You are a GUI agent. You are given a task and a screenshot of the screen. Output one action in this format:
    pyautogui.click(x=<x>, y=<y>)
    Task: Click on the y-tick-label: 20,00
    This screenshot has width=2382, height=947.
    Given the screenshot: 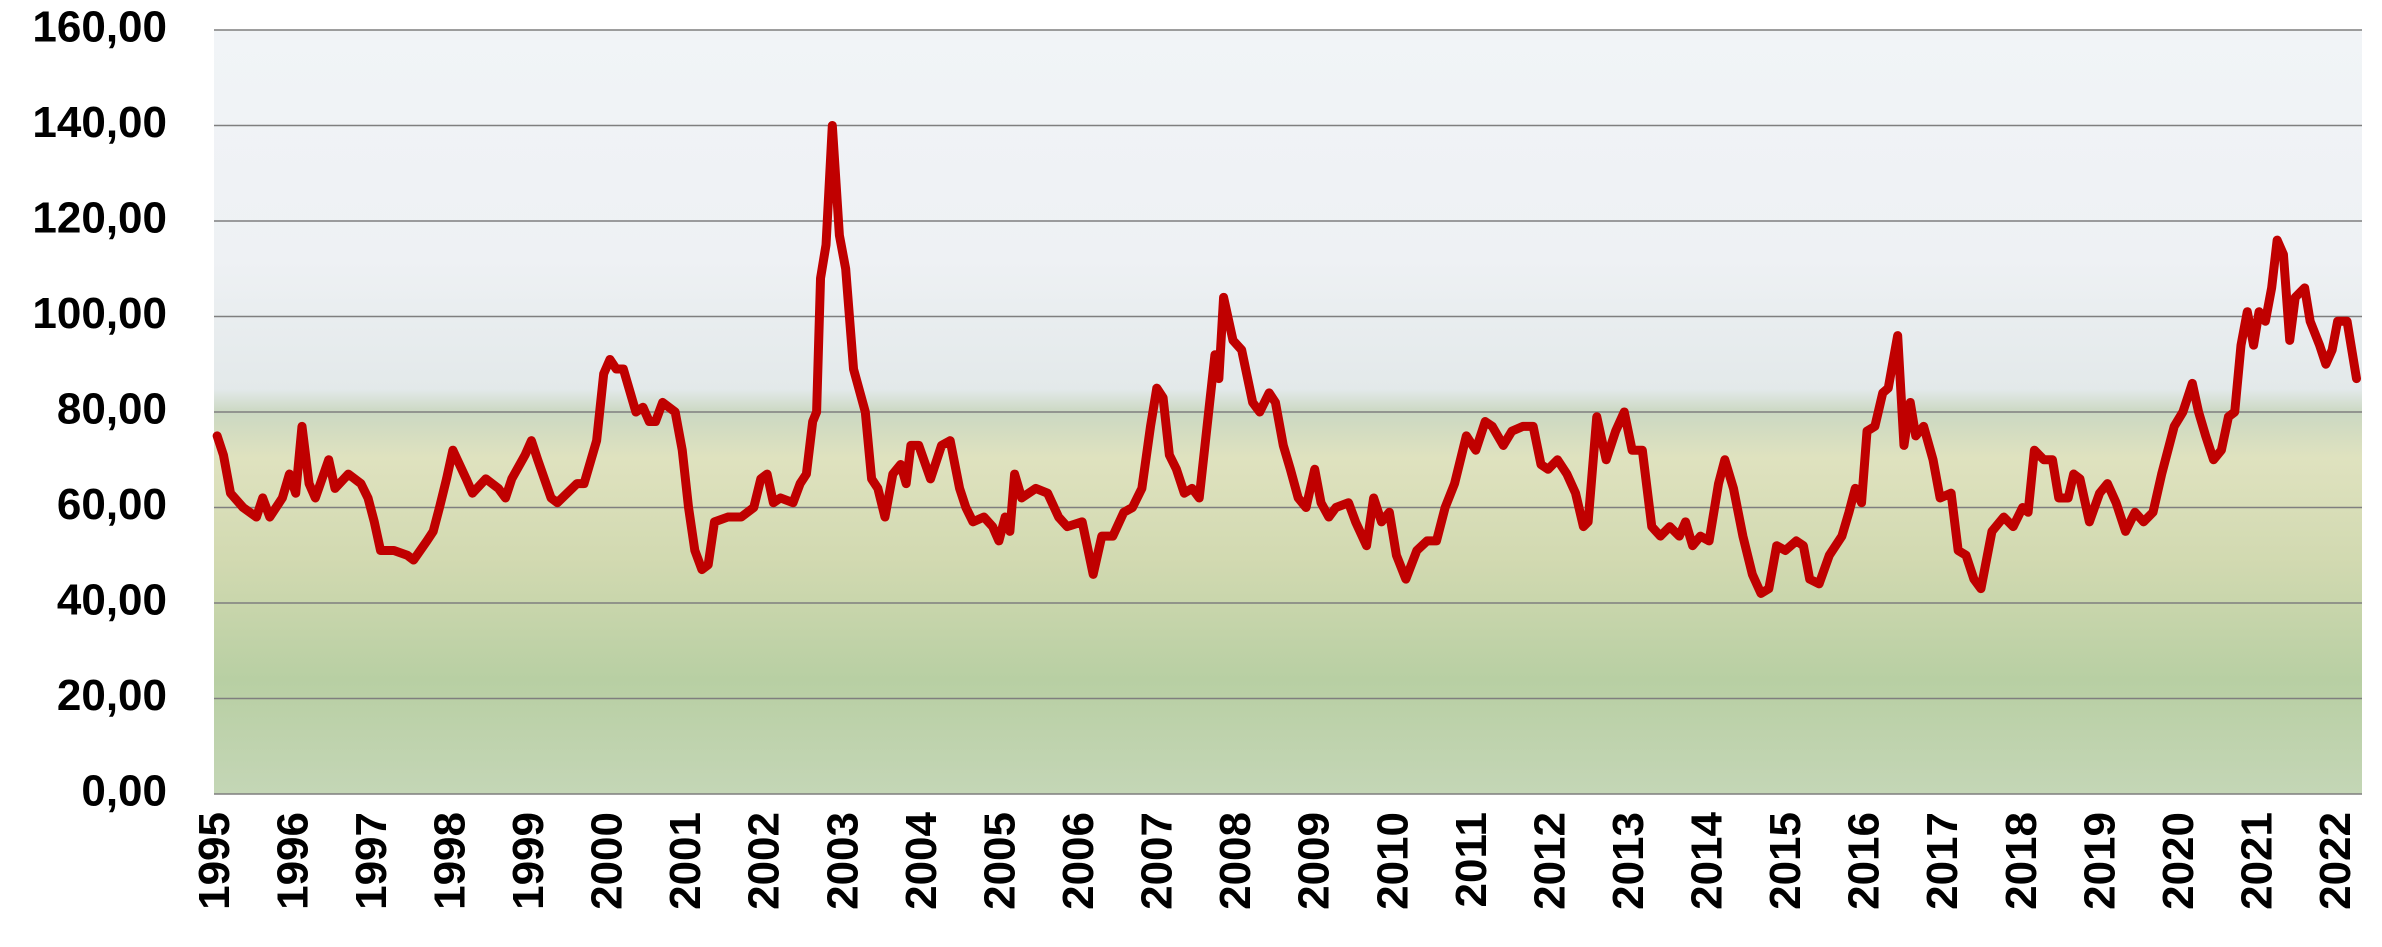 What is the action you would take?
    pyautogui.click(x=112, y=695)
    